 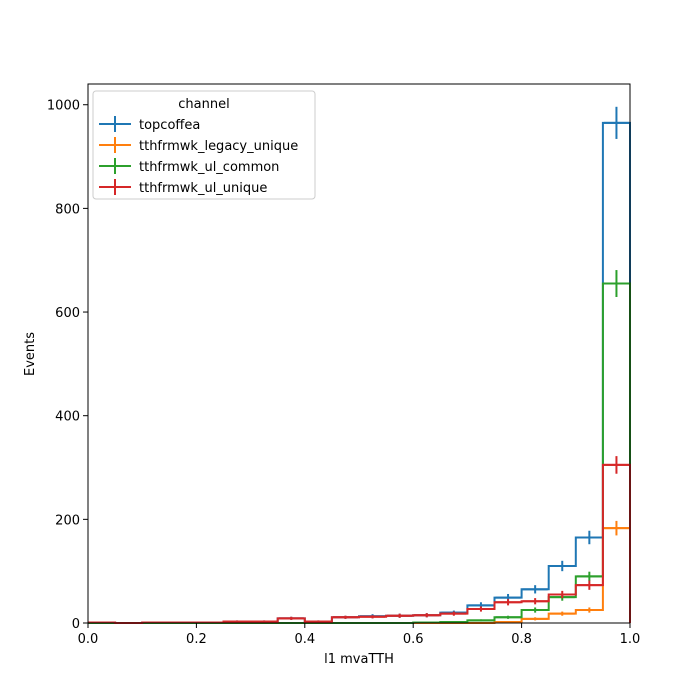 What do you see at coordinates (63, 106) in the screenshot?
I see `y-tick-label: 1000` at bounding box center [63, 106].